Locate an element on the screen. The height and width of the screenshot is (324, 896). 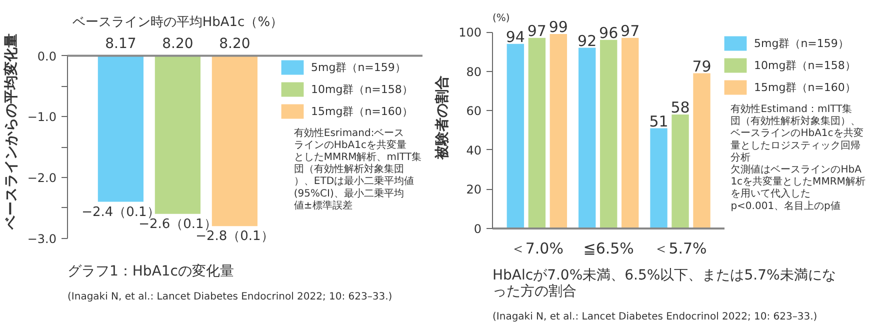
data-label: −2.8（0.1） is located at coordinates (235, 236).